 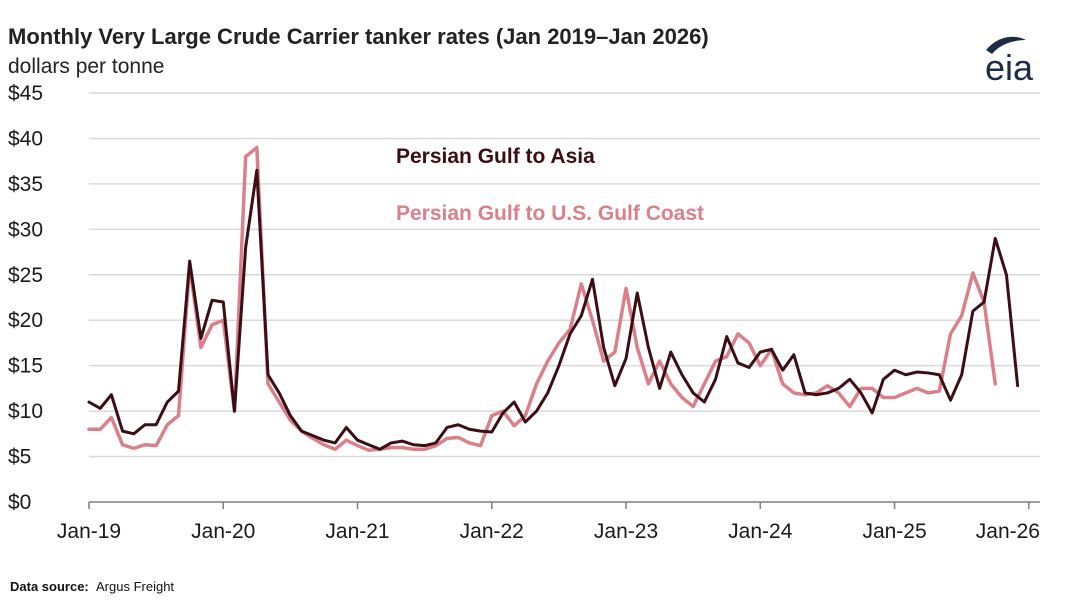 What do you see at coordinates (25, 184) in the screenshot?
I see `y-tick-label: $35` at bounding box center [25, 184].